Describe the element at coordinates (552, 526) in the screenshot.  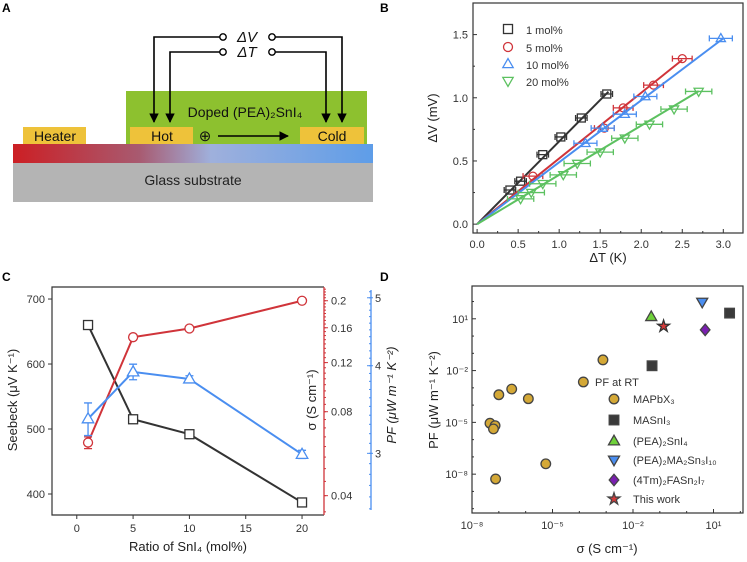
I see `x-tick-label: 10⁻⁵` at that location.